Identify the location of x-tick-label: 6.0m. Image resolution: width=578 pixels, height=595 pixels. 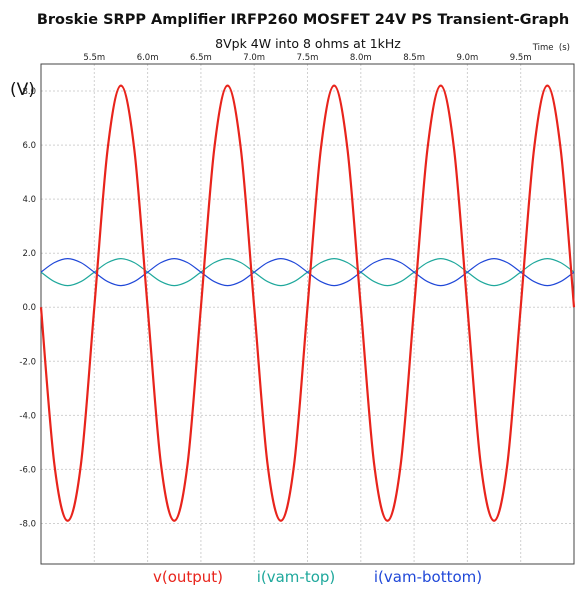
(148, 58).